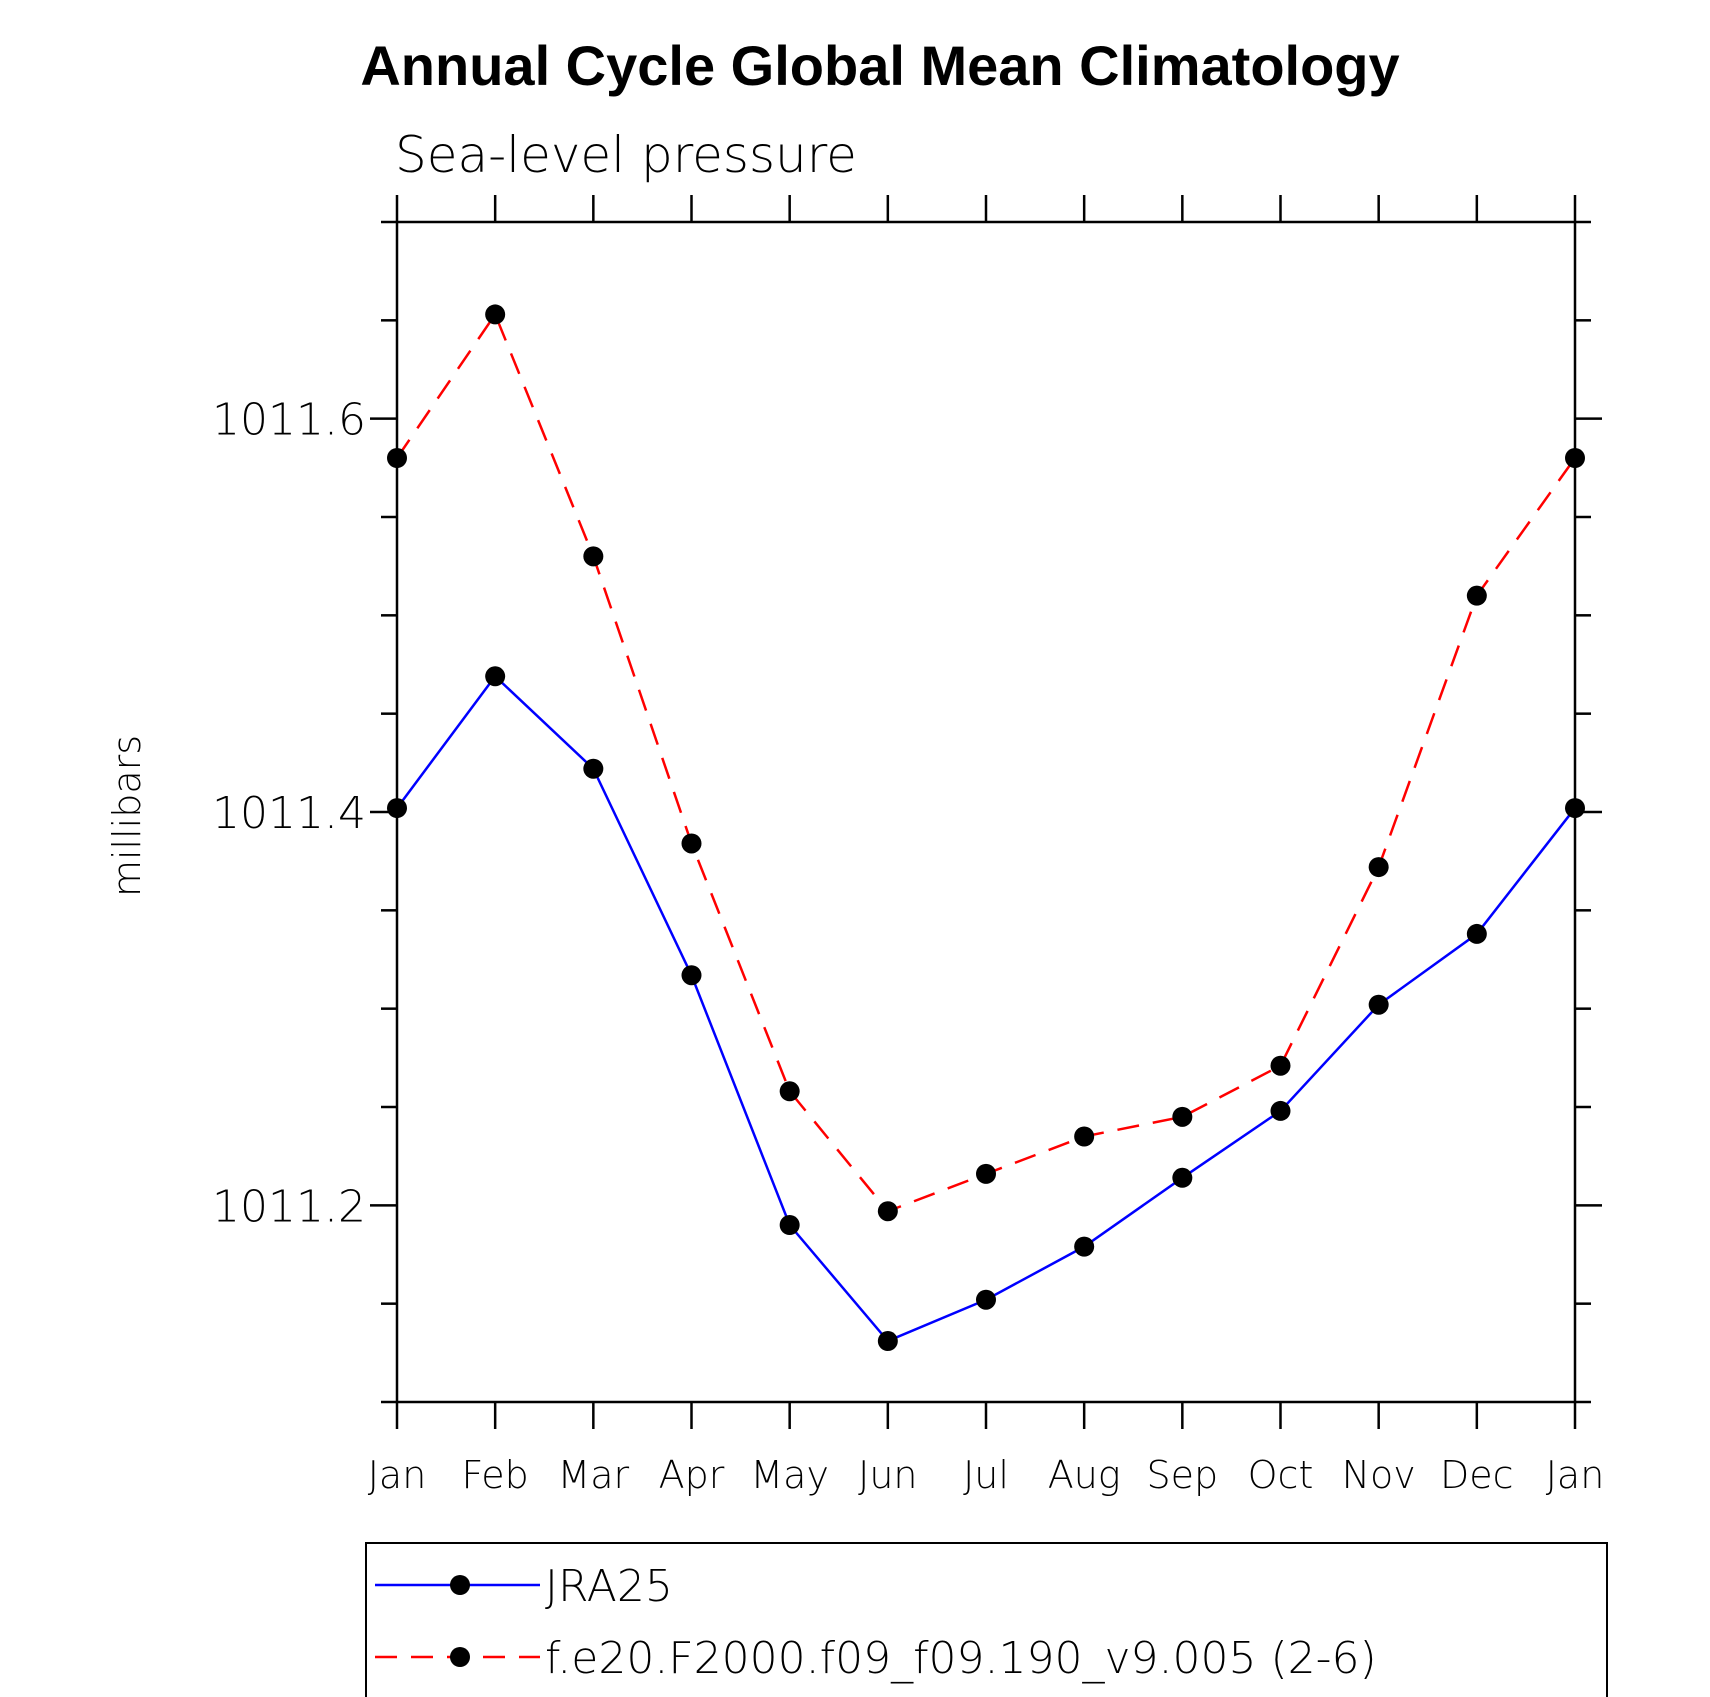 This screenshot has height=1697, width=1710. I want to click on legend-label-model: f.e20.F2000.f09_f09.190_v9.005 (2-6), so click(961, 1658).